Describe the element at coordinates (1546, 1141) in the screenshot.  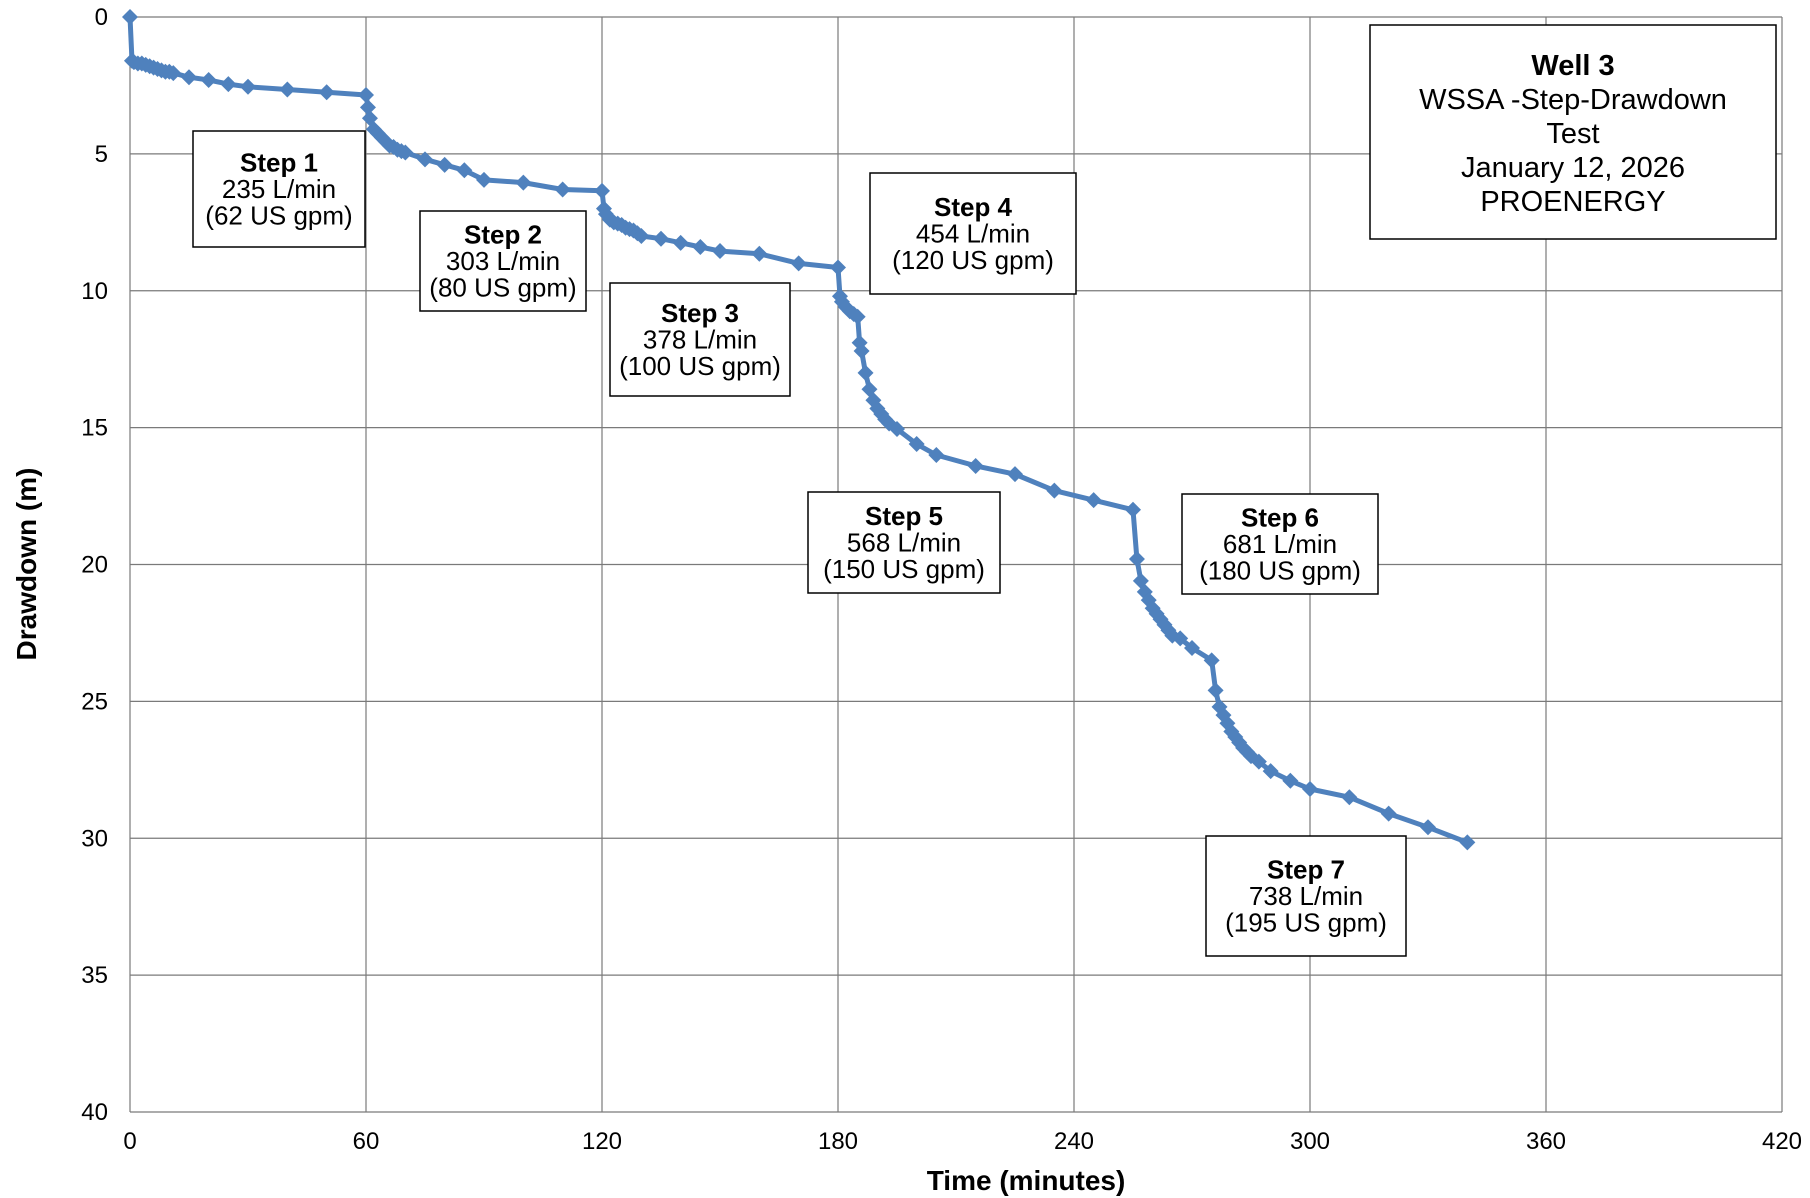
I see `x-tick-label: 360` at that location.